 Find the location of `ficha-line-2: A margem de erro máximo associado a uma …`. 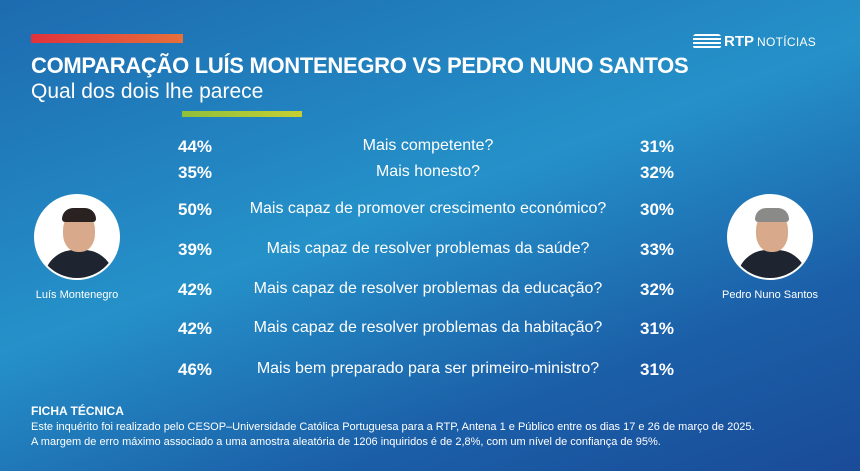

ficha-line-2: A margem de erro máximo associado a uma … is located at coordinates (346, 442).